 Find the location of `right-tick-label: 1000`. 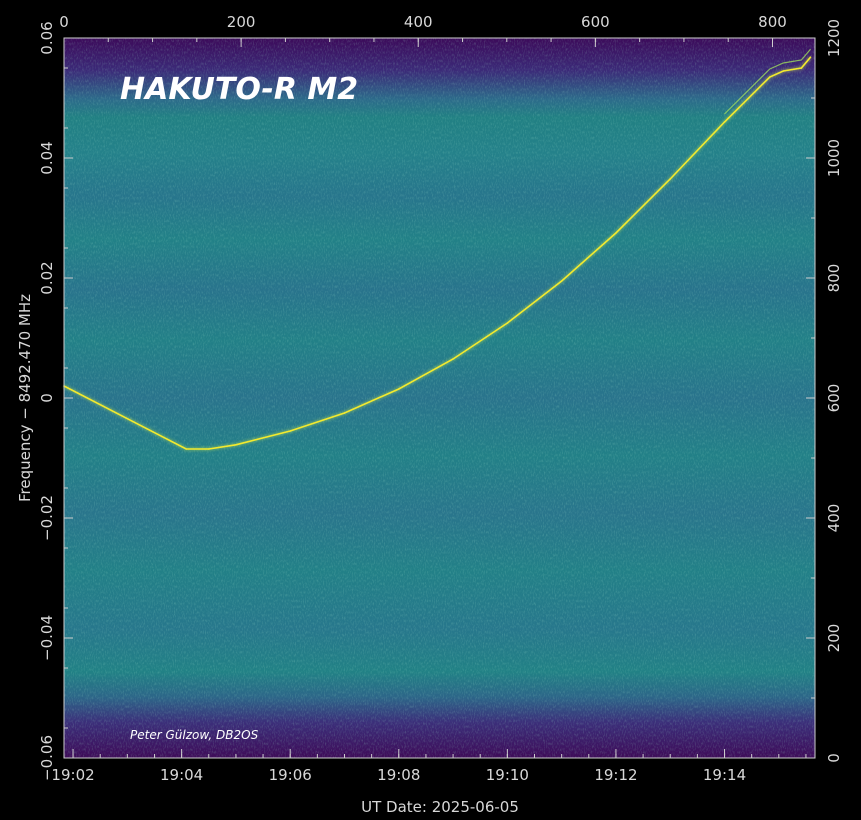

right-tick-label: 1000 is located at coordinates (834, 158).